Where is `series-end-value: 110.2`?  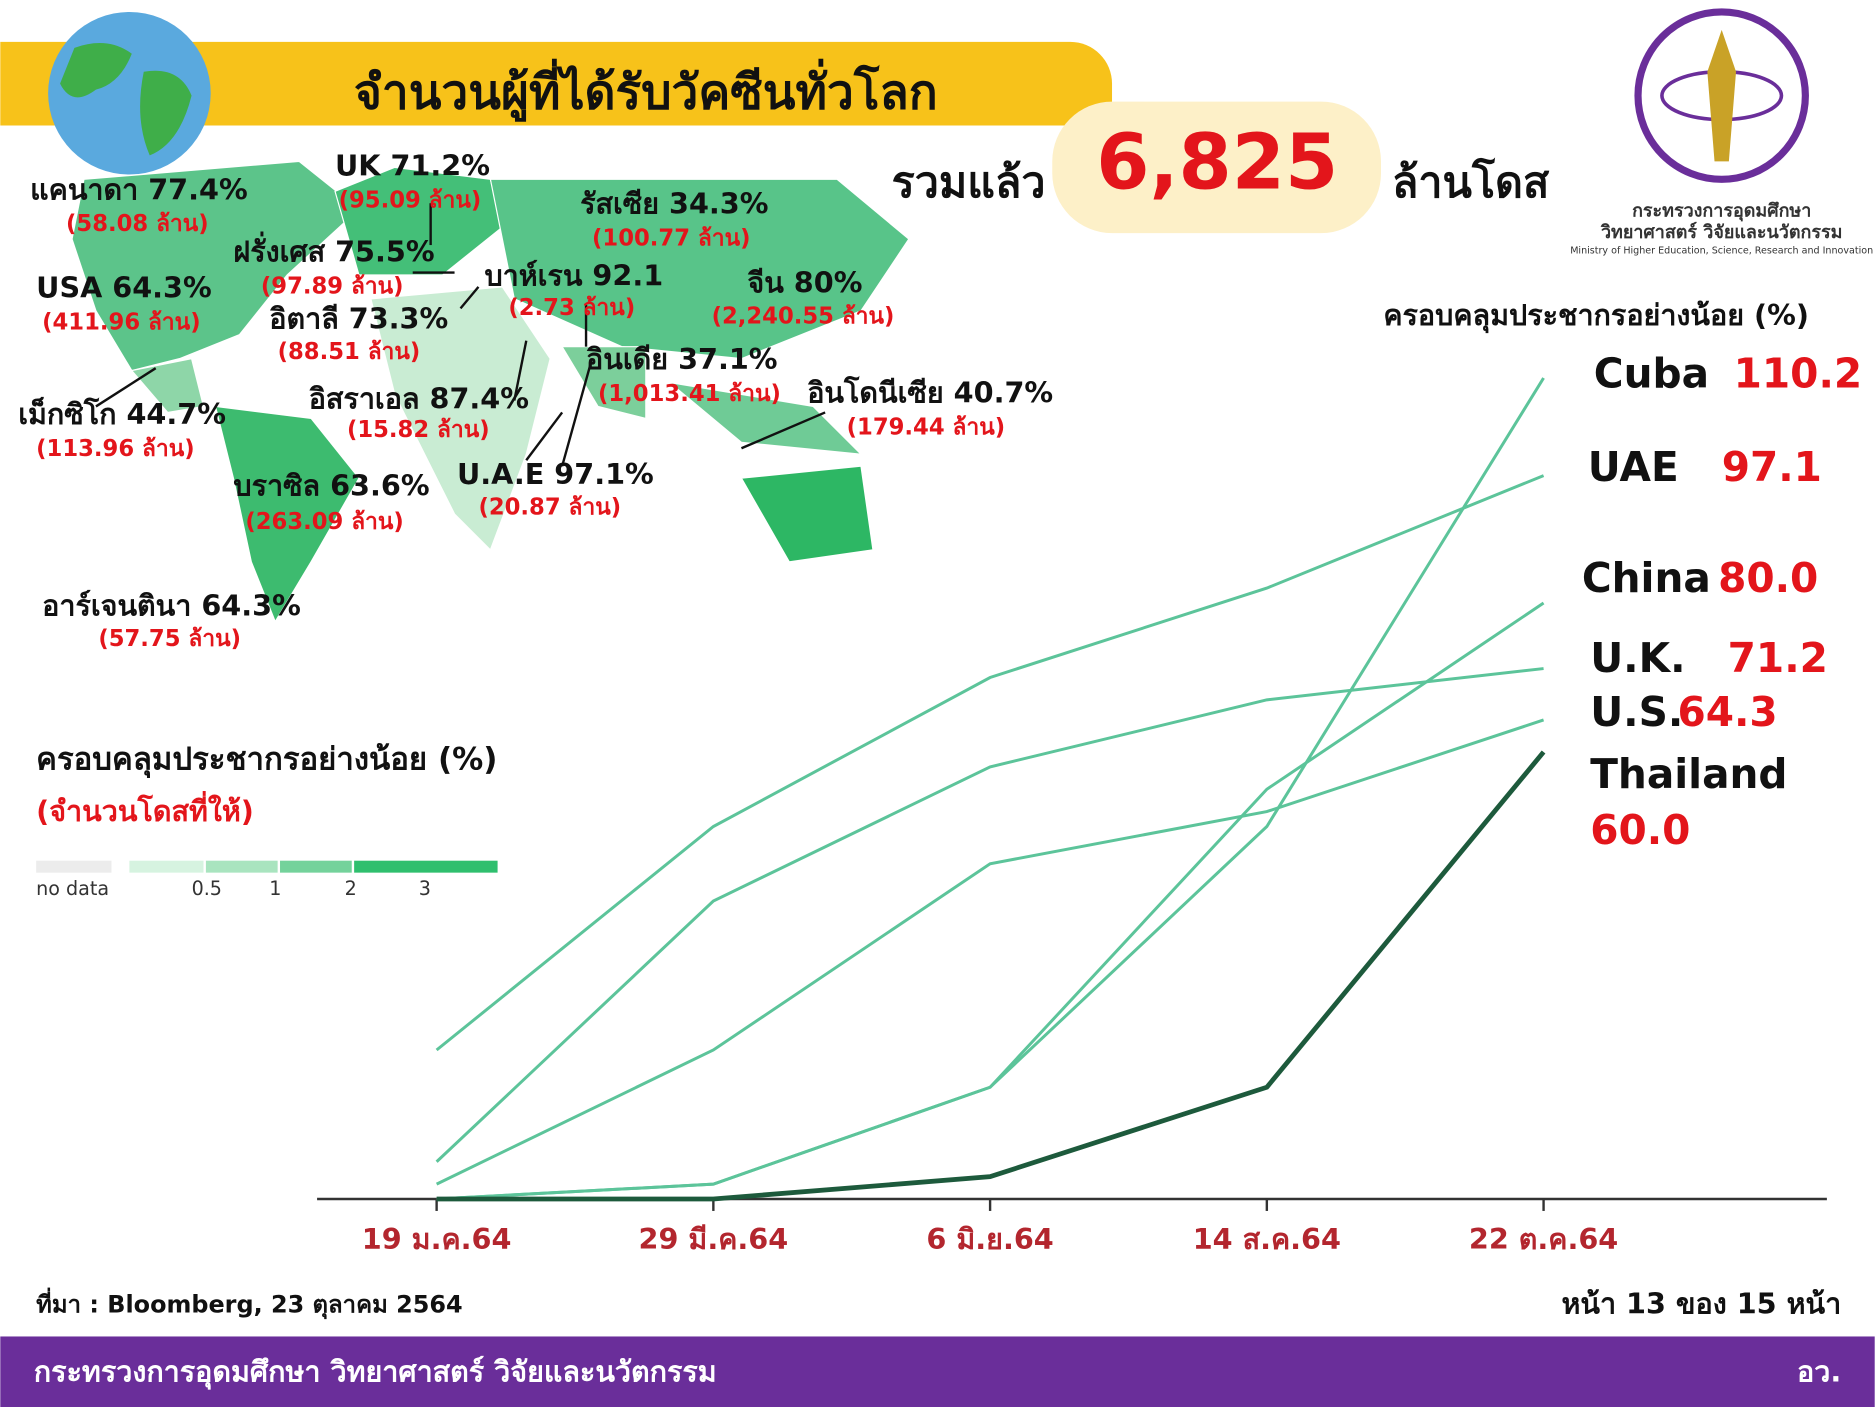 series-end-value: 110.2 is located at coordinates (1798, 374).